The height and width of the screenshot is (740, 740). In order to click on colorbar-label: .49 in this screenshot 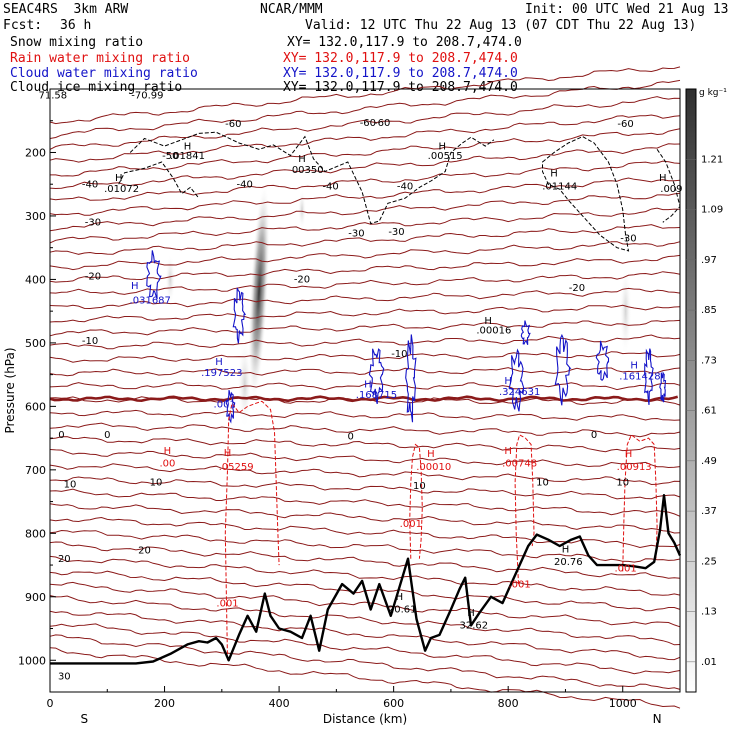, I will do `click(709, 461)`.